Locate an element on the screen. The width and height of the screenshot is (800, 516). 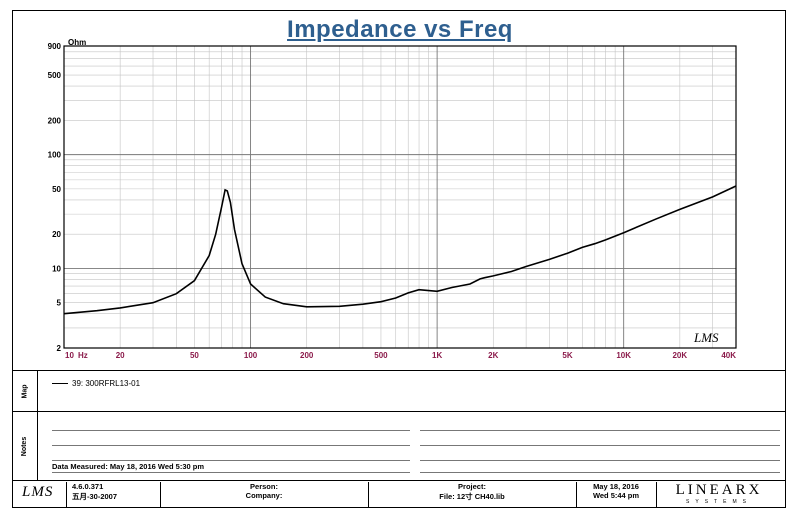
x-tick-label: 1K is located at coordinates (437, 355).